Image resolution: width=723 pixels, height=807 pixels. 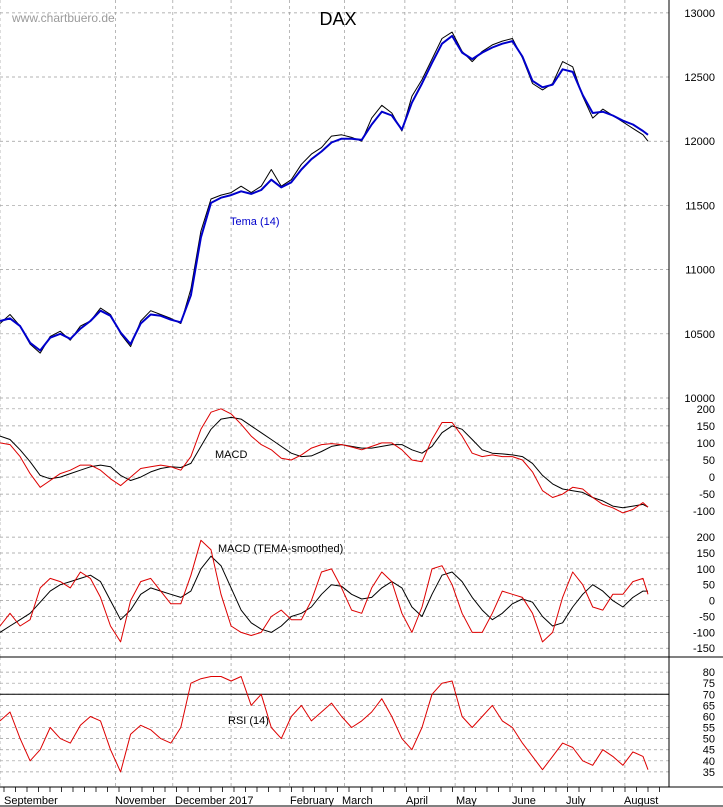 What do you see at coordinates (706, 554) in the screenshot?
I see `ytick-label-macd-tema: 150` at bounding box center [706, 554].